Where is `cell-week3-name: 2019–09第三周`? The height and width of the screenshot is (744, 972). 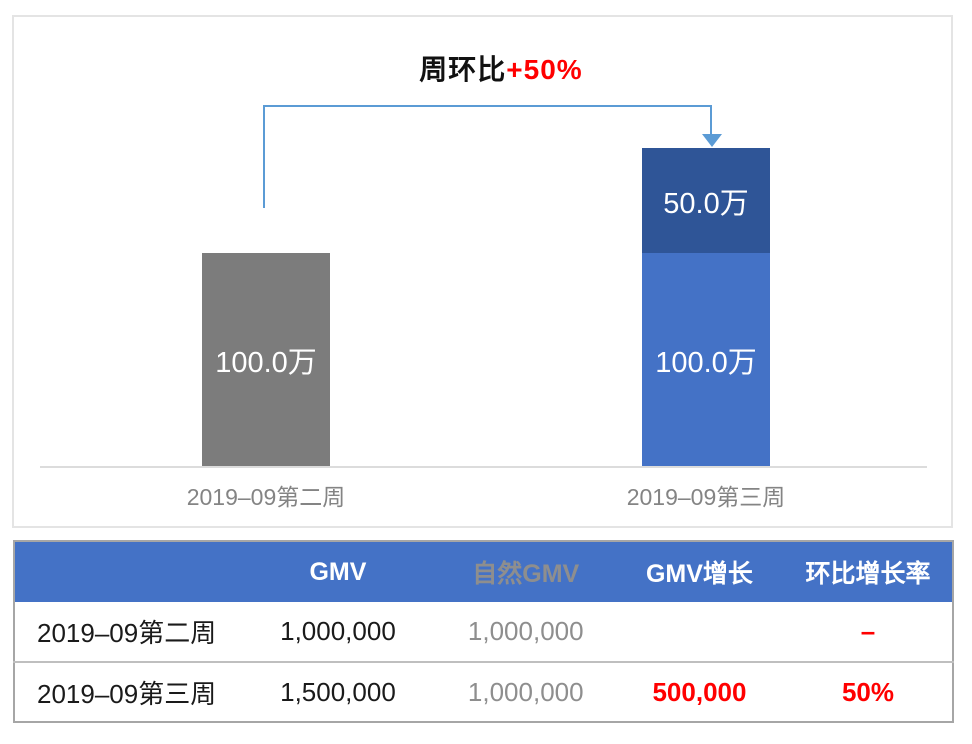 cell-week3-name: 2019–09第三周 is located at coordinates (127, 693).